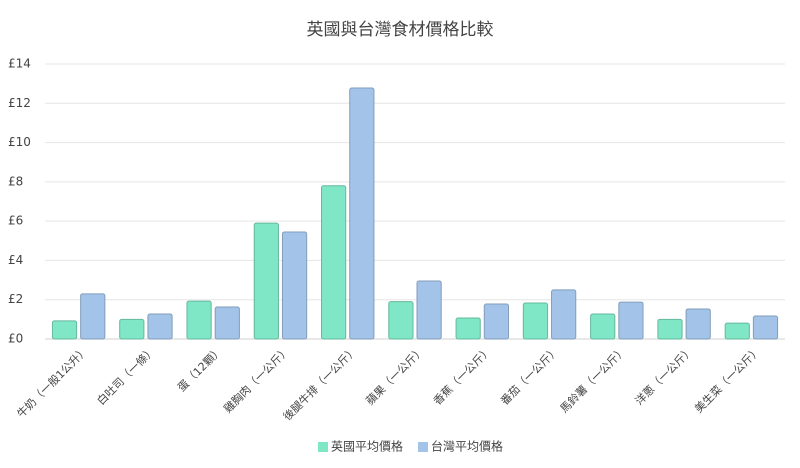 The height and width of the screenshot is (468, 800). What do you see at coordinates (15, 221) in the screenshot?
I see `y-tick-label: £6` at bounding box center [15, 221].